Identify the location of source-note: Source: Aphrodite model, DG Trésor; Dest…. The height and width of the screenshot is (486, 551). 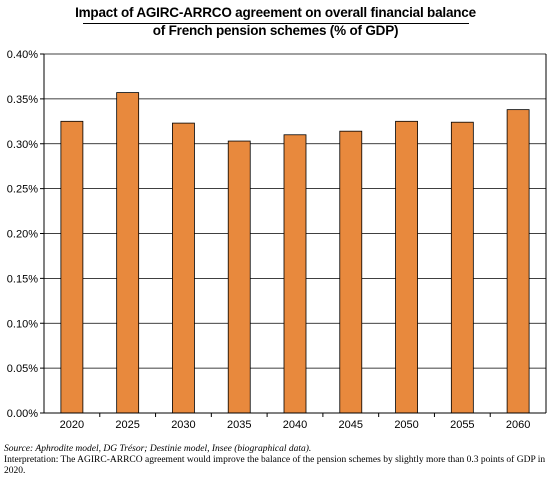
(158, 449).